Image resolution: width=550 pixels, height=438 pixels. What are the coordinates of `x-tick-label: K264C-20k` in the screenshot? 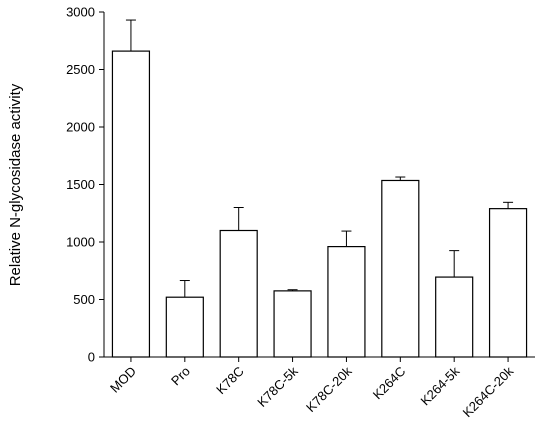 It's located at (488, 391).